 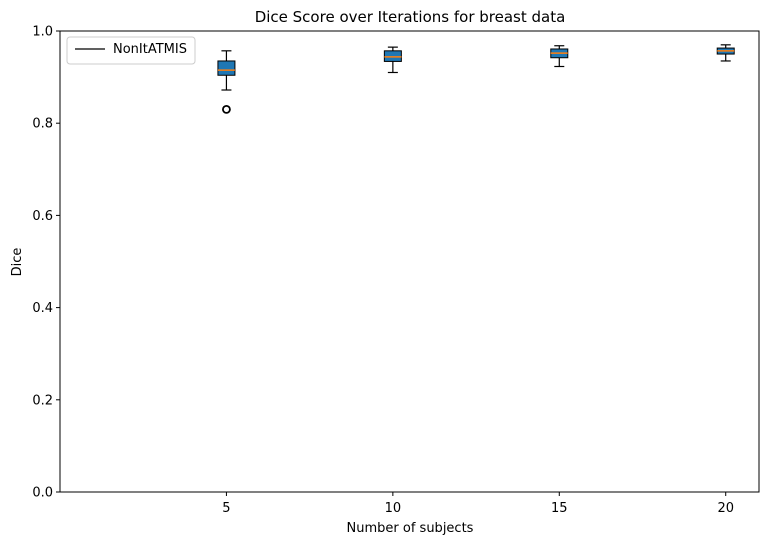 I want to click on x-axis: 5 10 15 20, so click(x=478, y=504).